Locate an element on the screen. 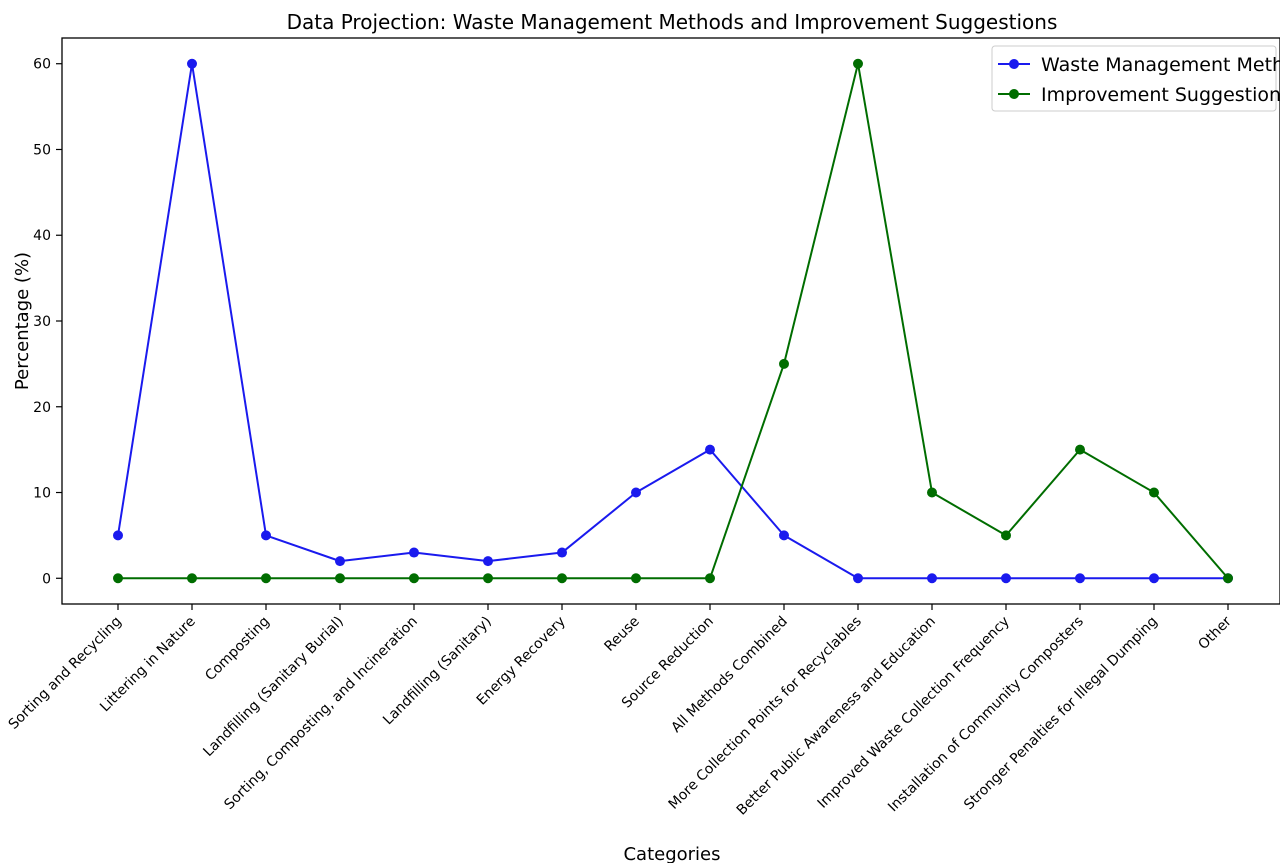  y-tick-label: 40 is located at coordinates (42, 236).